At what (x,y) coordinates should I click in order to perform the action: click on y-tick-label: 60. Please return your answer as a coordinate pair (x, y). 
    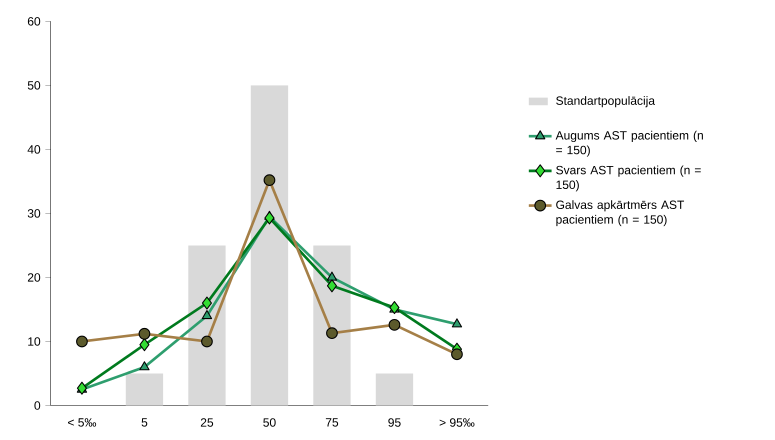
    Looking at the image, I should click on (34, 21).